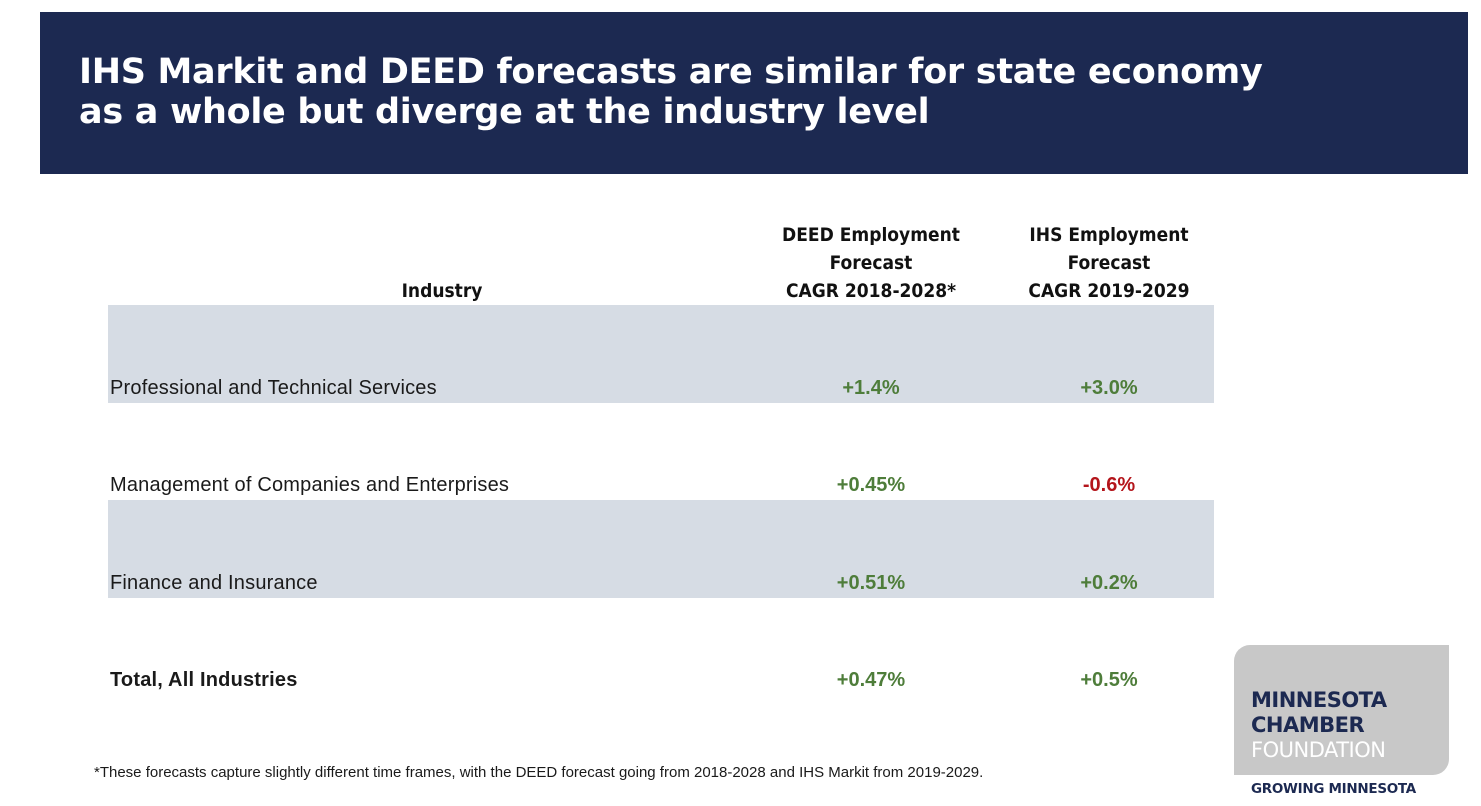 The image size is (1481, 806). Describe the element at coordinates (1109, 263) in the screenshot. I see `header-ihs-forecast: IHS Employment Forecast CAGR 2019-2029` at that location.